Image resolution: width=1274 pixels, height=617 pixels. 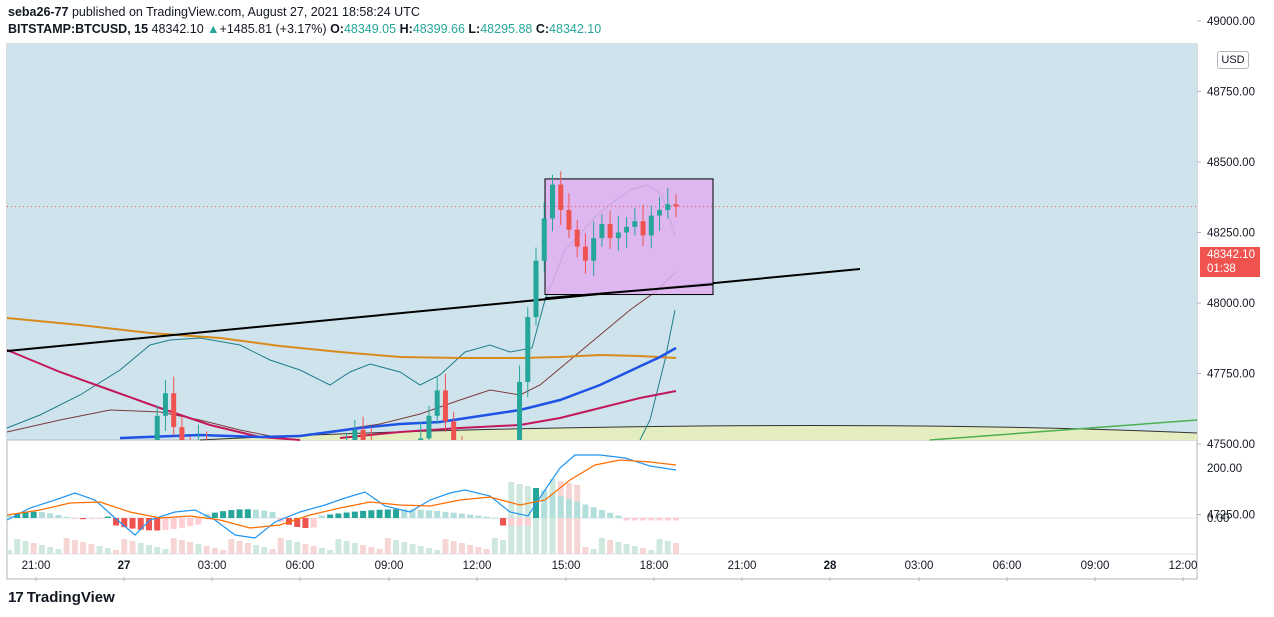 I want to click on bollinger-basis, so click(x=341, y=355).